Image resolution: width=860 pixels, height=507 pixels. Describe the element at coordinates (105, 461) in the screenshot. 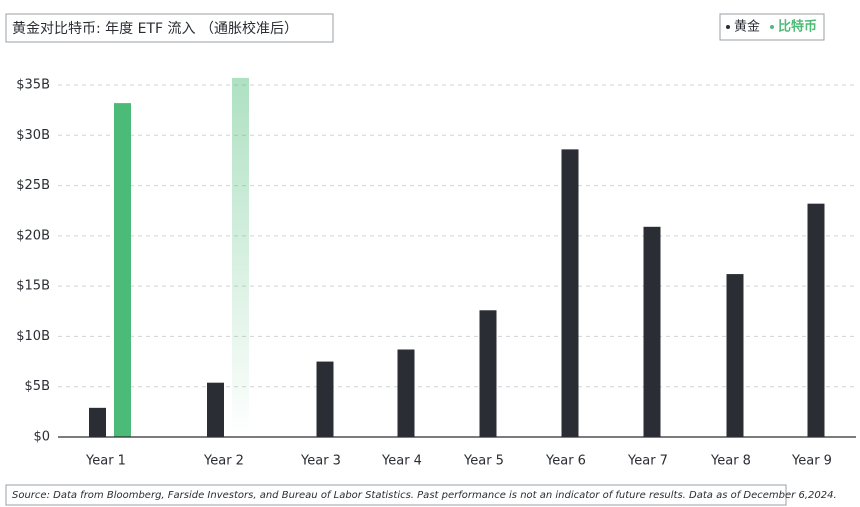

I see `x-tick-label: Year 1` at that location.